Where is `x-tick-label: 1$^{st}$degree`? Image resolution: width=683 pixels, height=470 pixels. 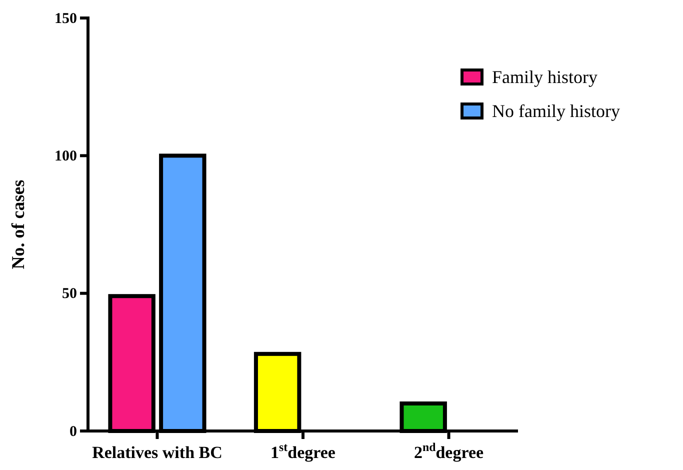 x-tick-label: 1$^{st}$degree is located at coordinates (303, 451).